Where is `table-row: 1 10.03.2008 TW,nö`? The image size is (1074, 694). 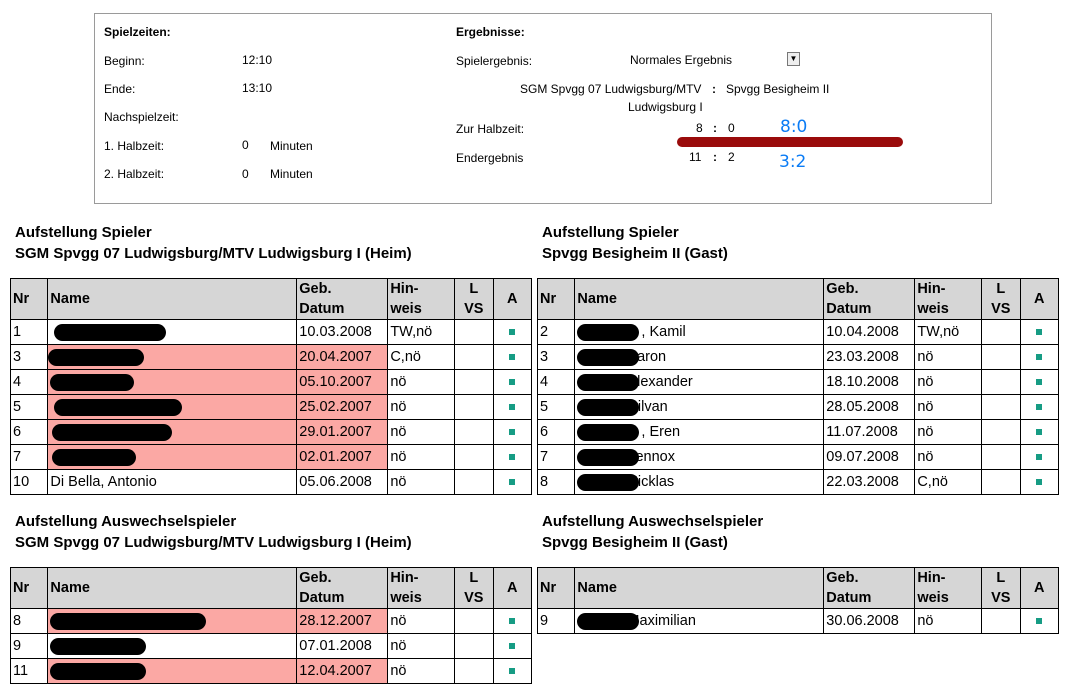
table-row: 1 10.03.2008 TW,nö is located at coordinates (271, 332).